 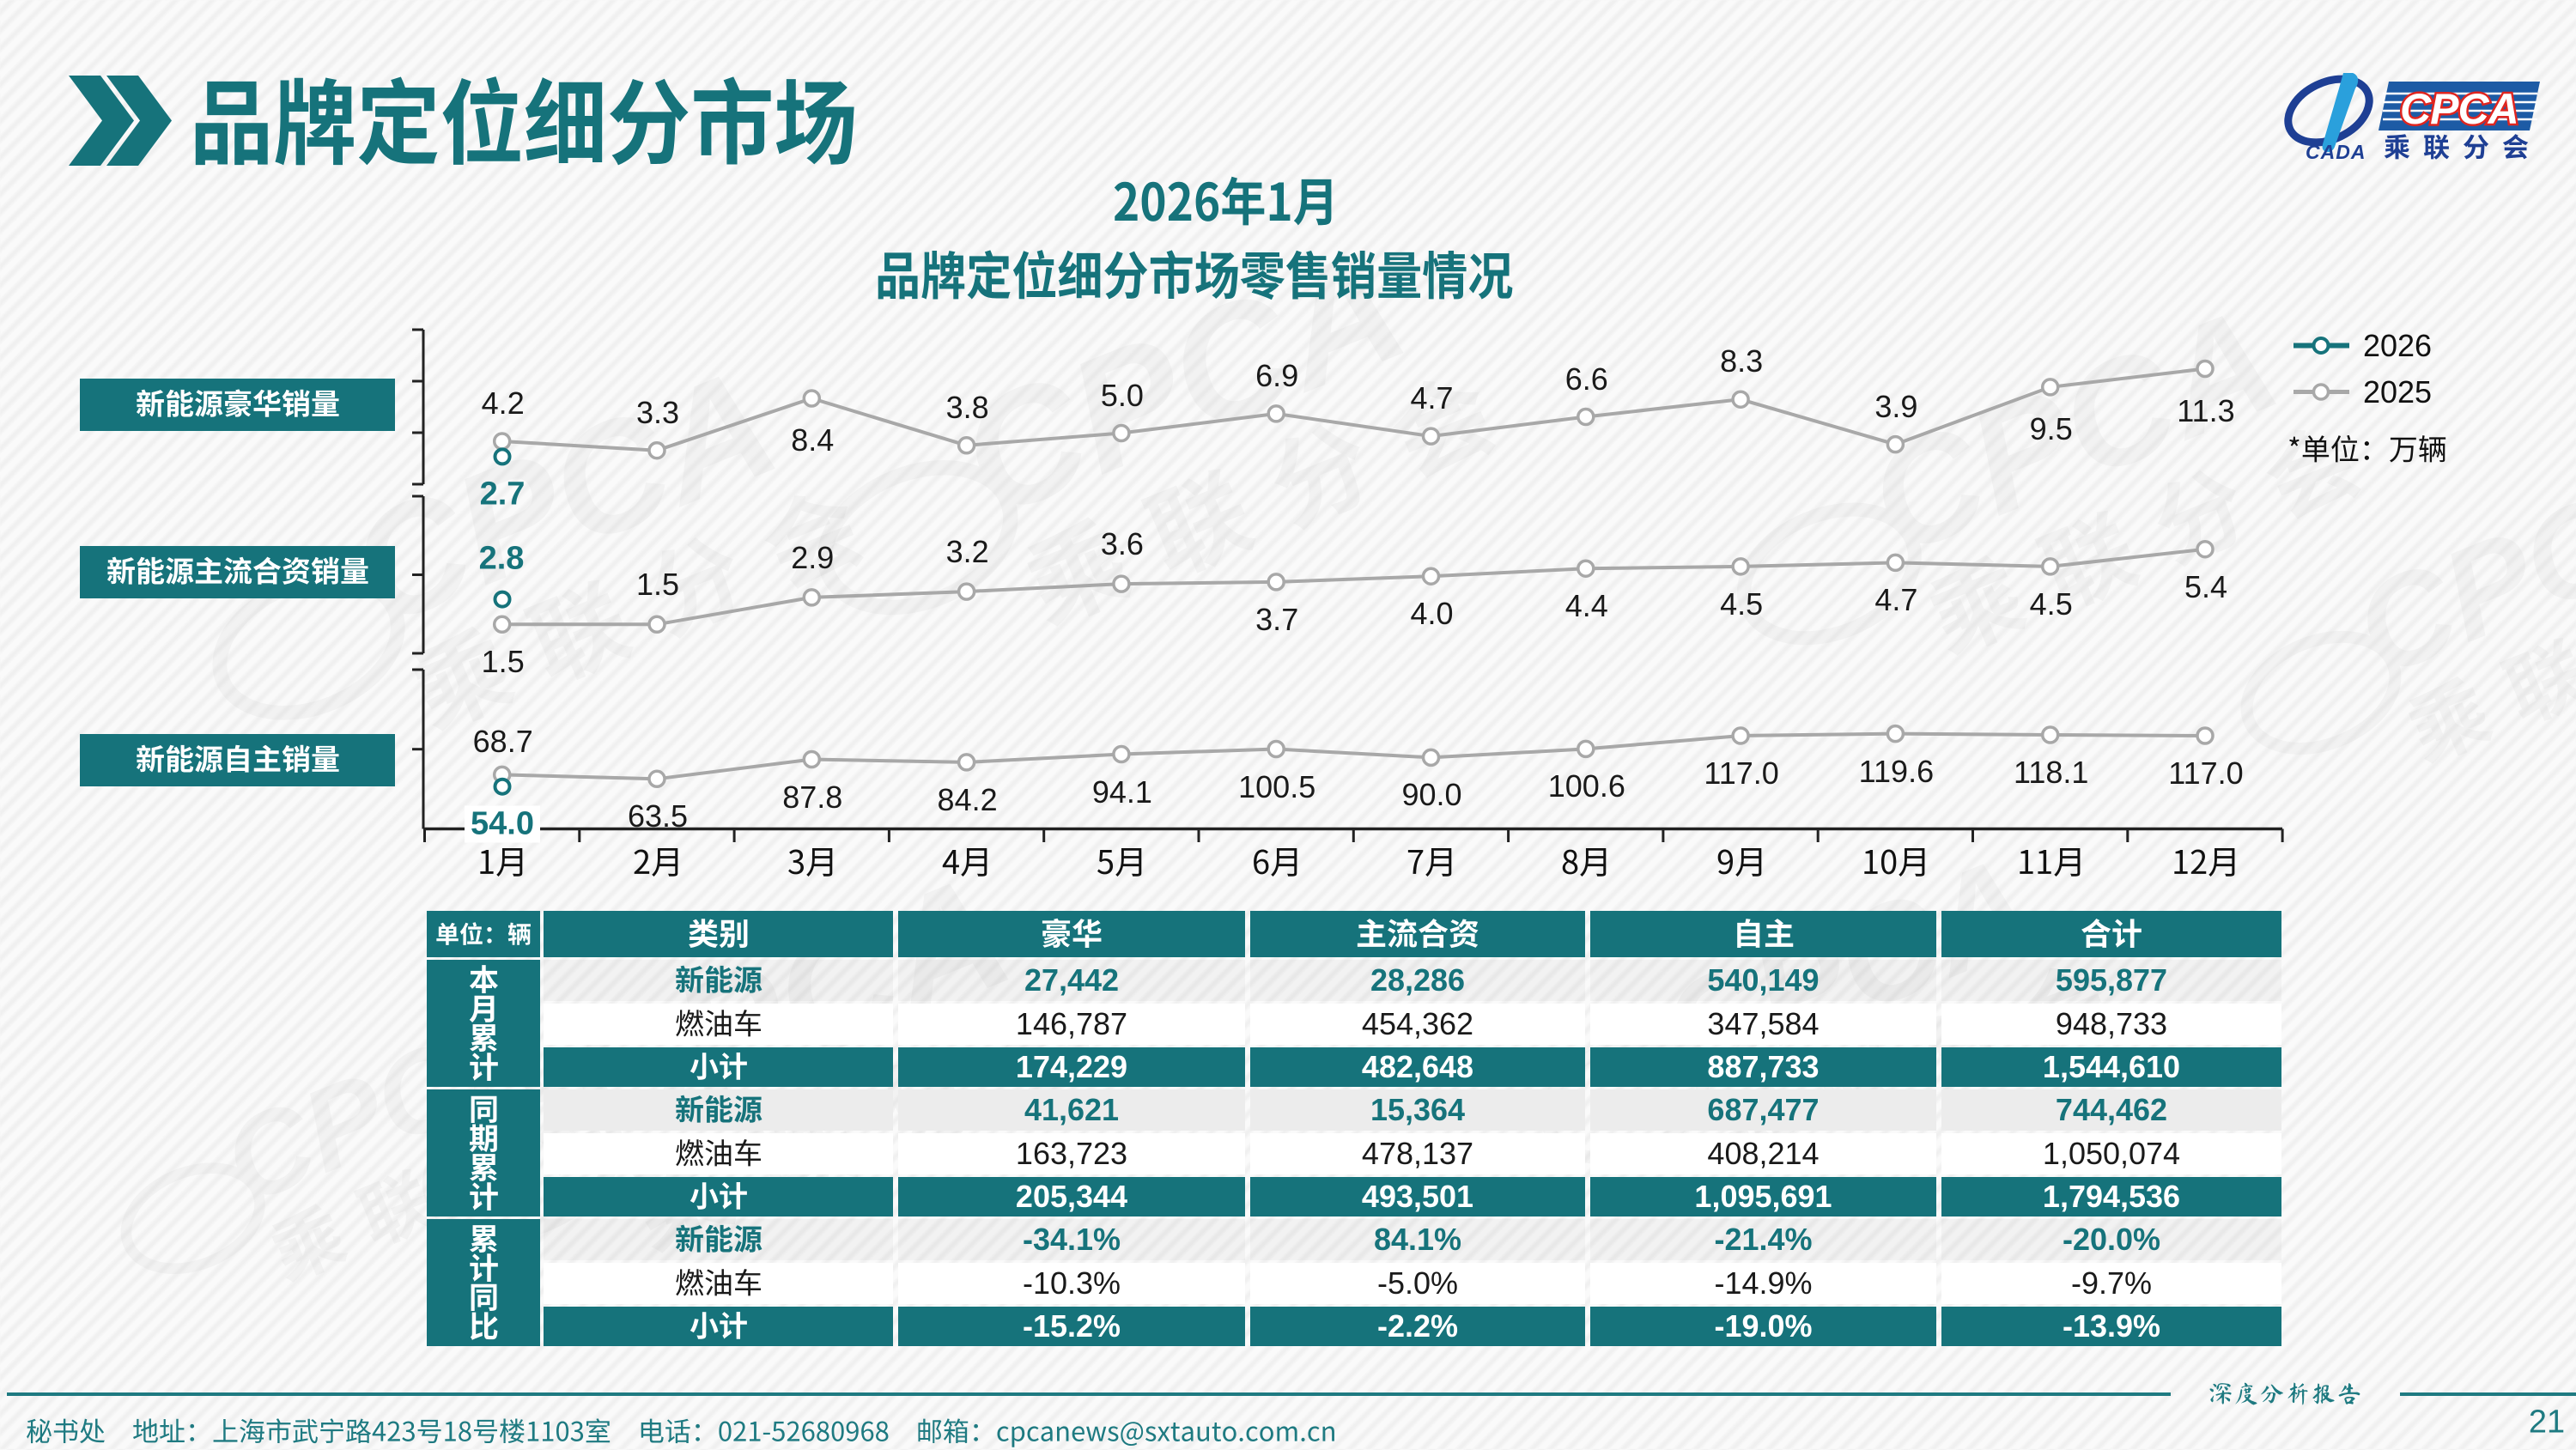 I want to click on svg-text: CADA, so click(x=2336, y=152).